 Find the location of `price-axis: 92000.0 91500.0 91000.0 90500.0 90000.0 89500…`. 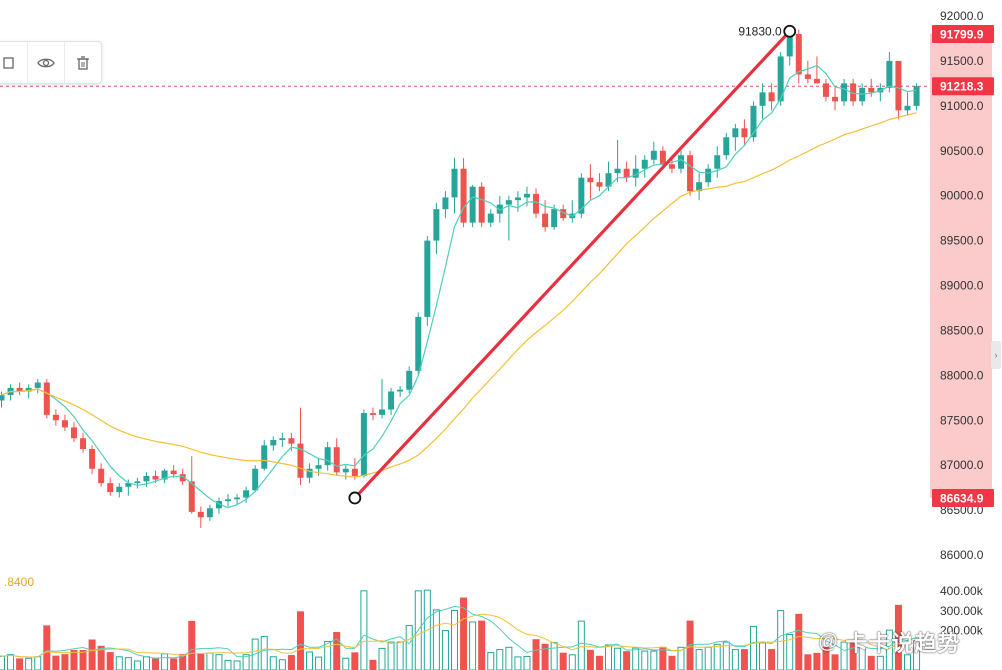

price-axis: 92000.0 91500.0 91000.0 90500.0 90000.0 89500… is located at coordinates (962, 323).